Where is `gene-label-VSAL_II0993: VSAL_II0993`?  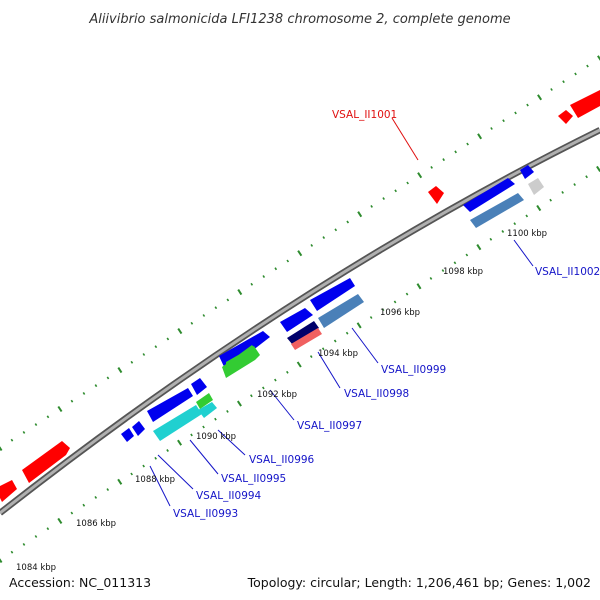 gene-label-VSAL_II0993: VSAL_II0993 is located at coordinates (205, 514).